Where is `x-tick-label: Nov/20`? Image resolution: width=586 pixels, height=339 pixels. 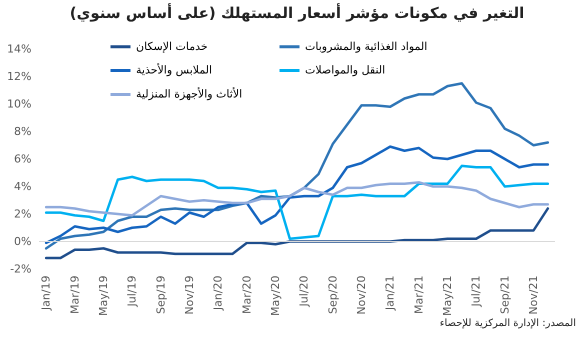
x-tick-label: Nov/20 is located at coordinates (361, 295).